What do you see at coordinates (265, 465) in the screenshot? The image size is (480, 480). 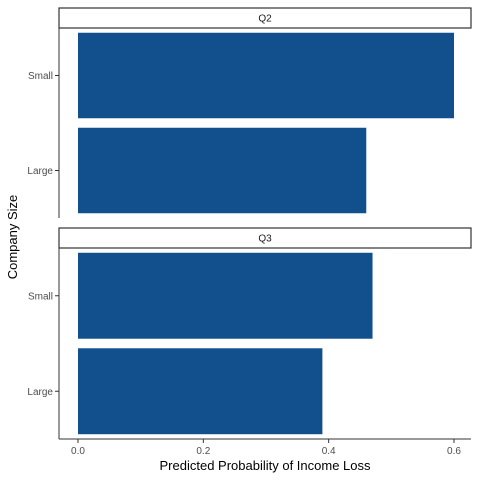 I see `x-axis-title: Predicted Probability of Income Loss` at bounding box center [265, 465].